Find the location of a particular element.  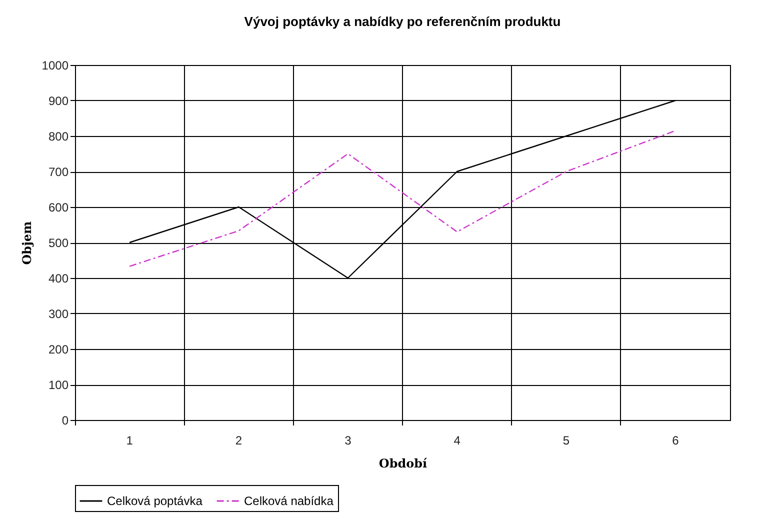

y-axis-title: Objem is located at coordinates (27, 242).